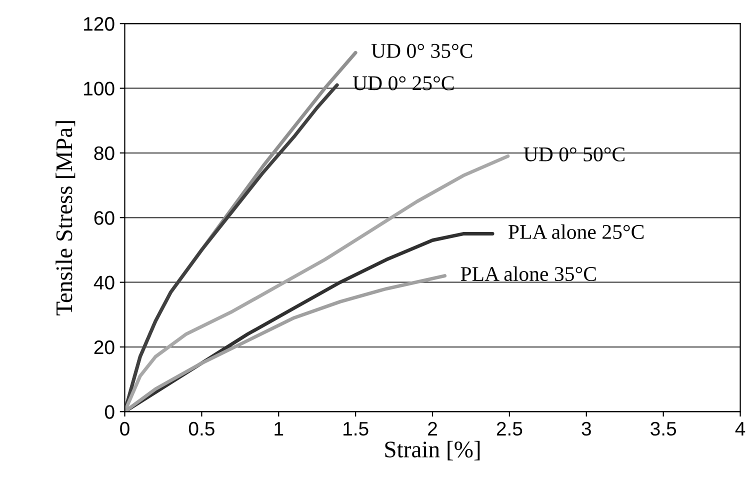 This screenshot has height=502, width=747. Describe the element at coordinates (576, 231) in the screenshot. I see `series-label: PLA alone 25°C` at that location.